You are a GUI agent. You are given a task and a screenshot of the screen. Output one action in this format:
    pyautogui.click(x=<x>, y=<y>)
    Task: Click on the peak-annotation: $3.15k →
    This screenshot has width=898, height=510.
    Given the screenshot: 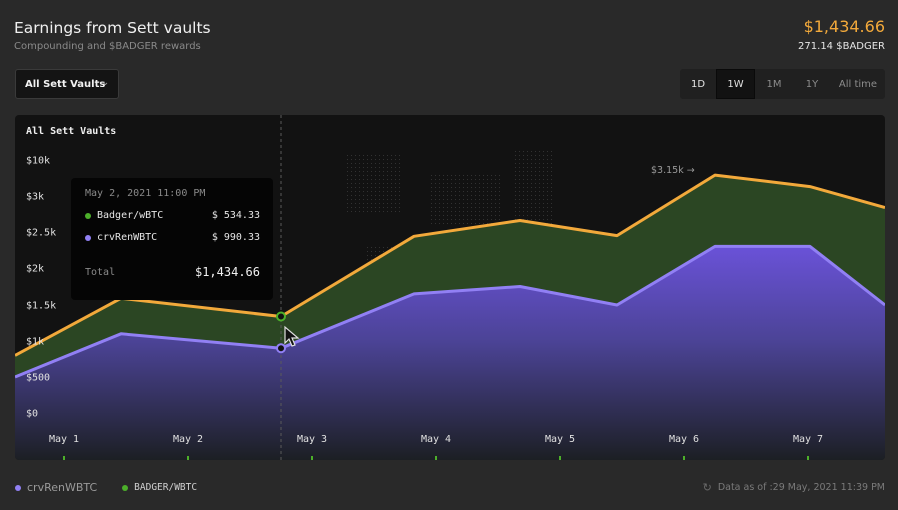 What is the action you would take?
    pyautogui.click(x=673, y=170)
    